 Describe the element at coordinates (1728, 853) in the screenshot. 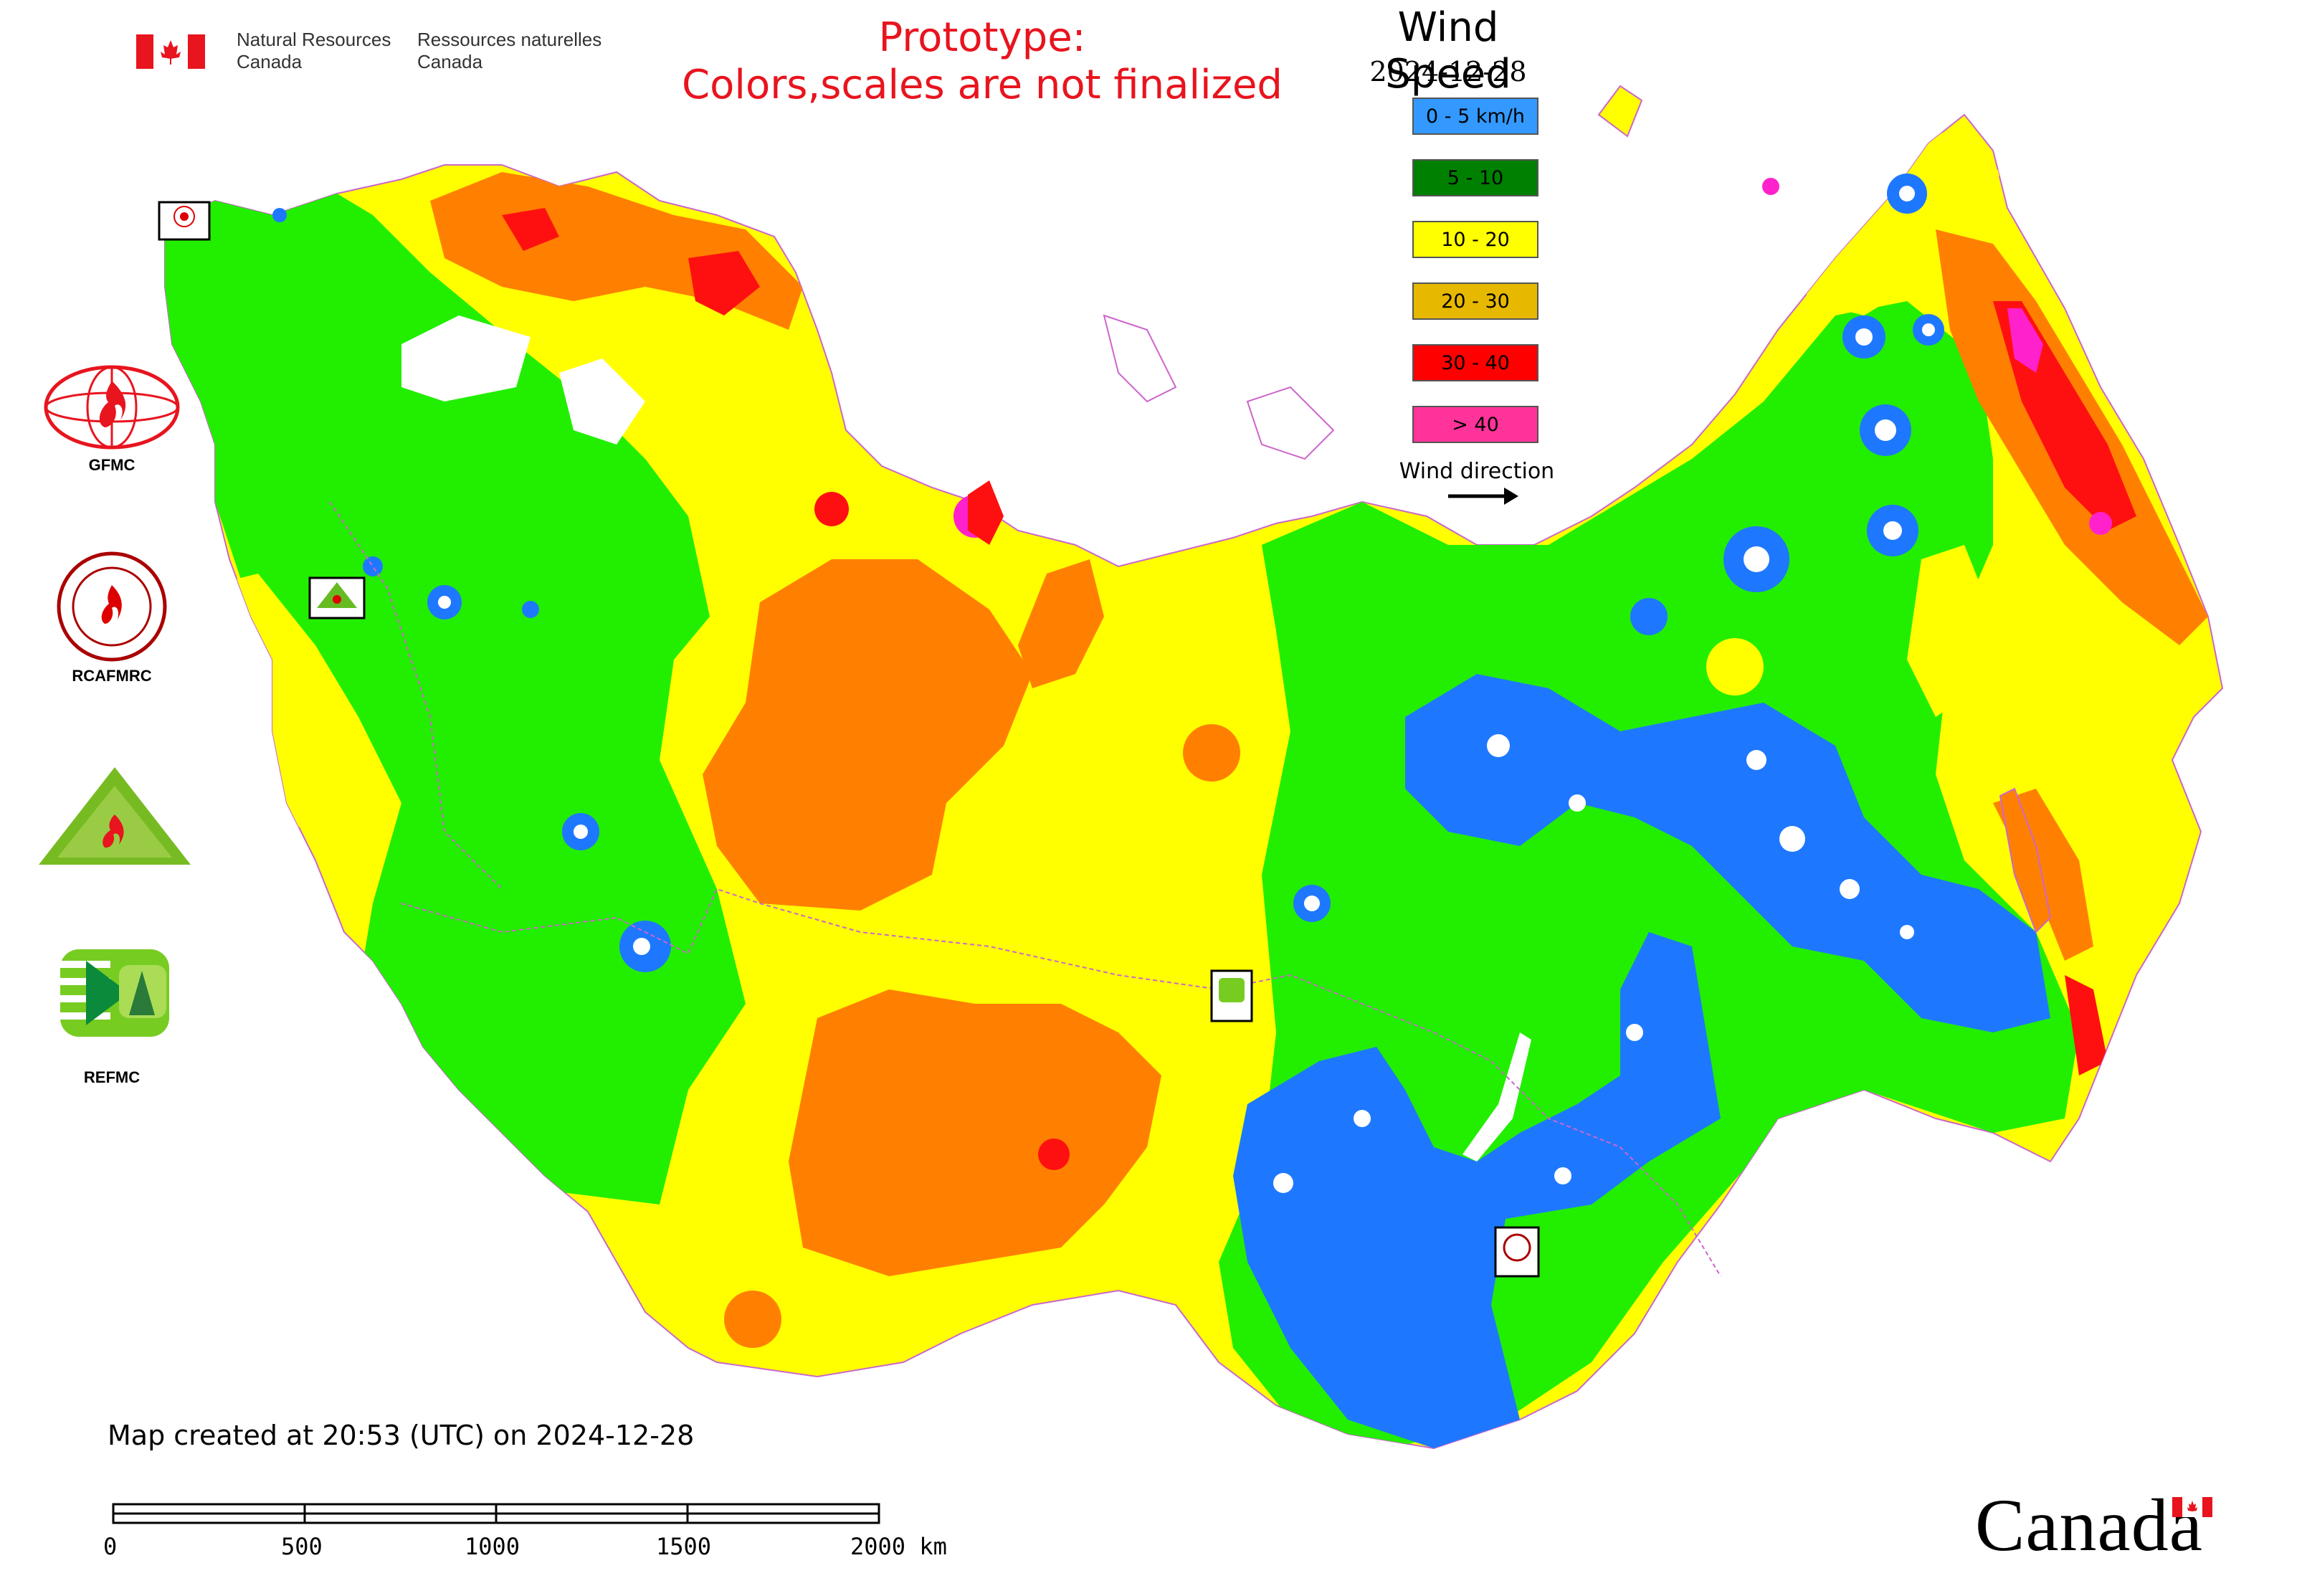

I see `zone-east-blue-a` at that location.